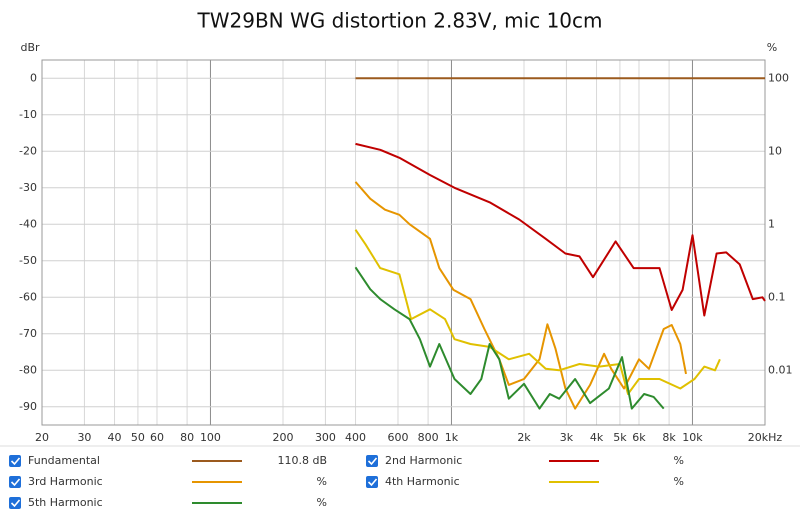  I want to click on y-tick-label: -30, so click(28, 187).